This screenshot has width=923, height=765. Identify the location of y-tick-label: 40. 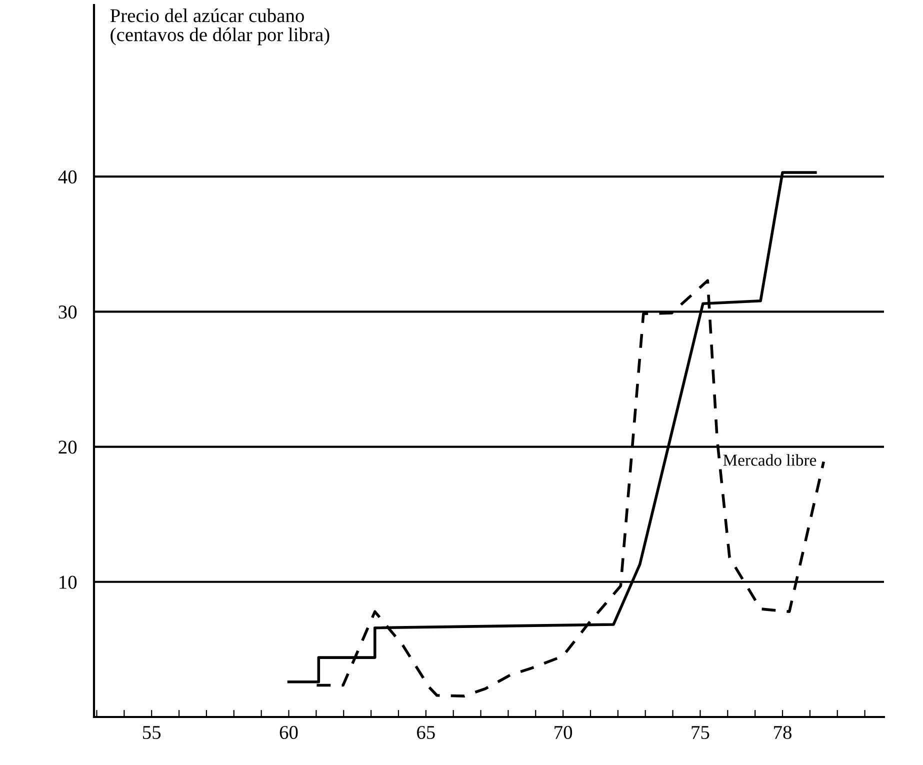
(67, 177).